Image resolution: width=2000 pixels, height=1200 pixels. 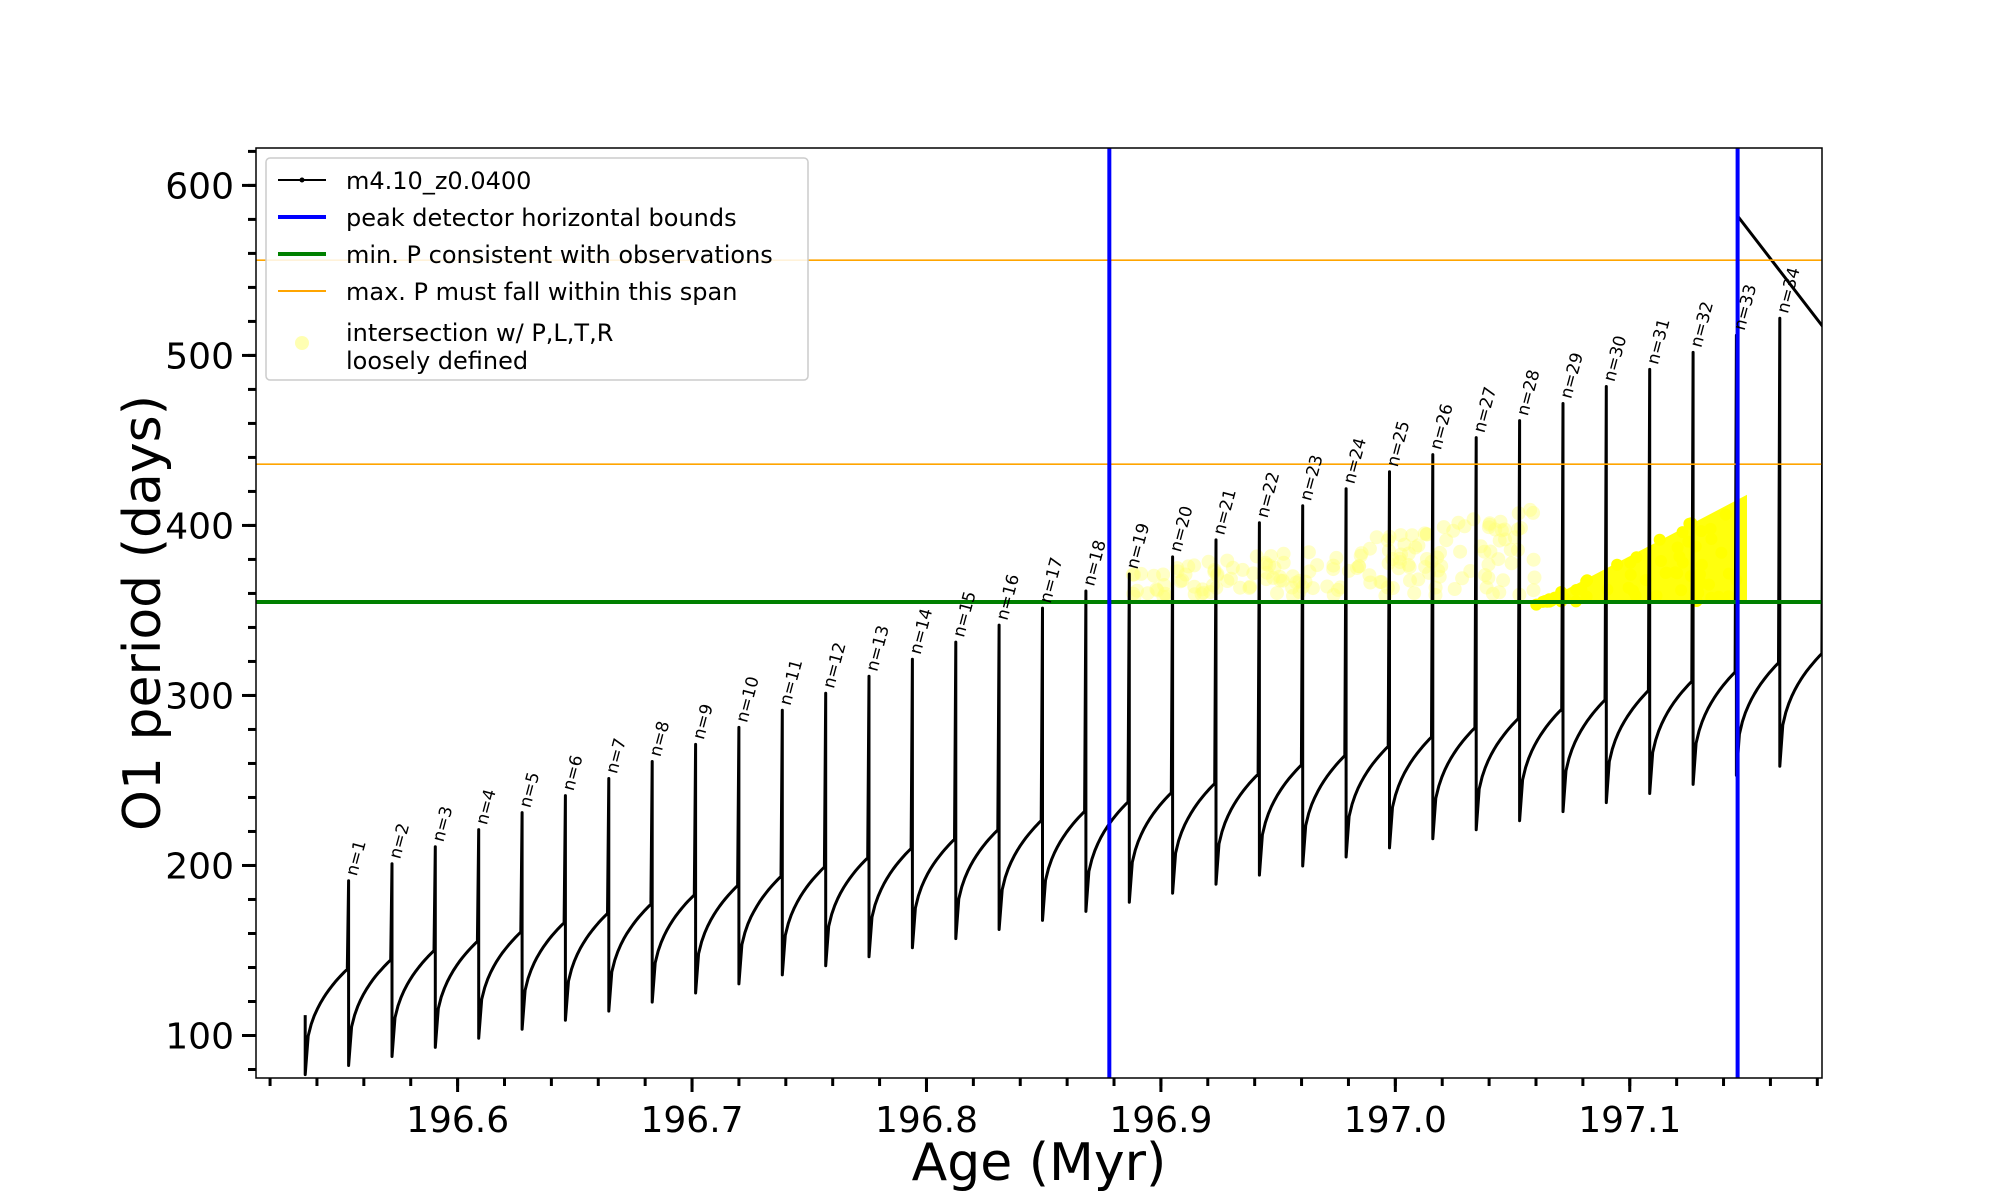 What do you see at coordinates (143, 613) in the screenshot?
I see `y-axis-title: O1 period (days)` at bounding box center [143, 613].